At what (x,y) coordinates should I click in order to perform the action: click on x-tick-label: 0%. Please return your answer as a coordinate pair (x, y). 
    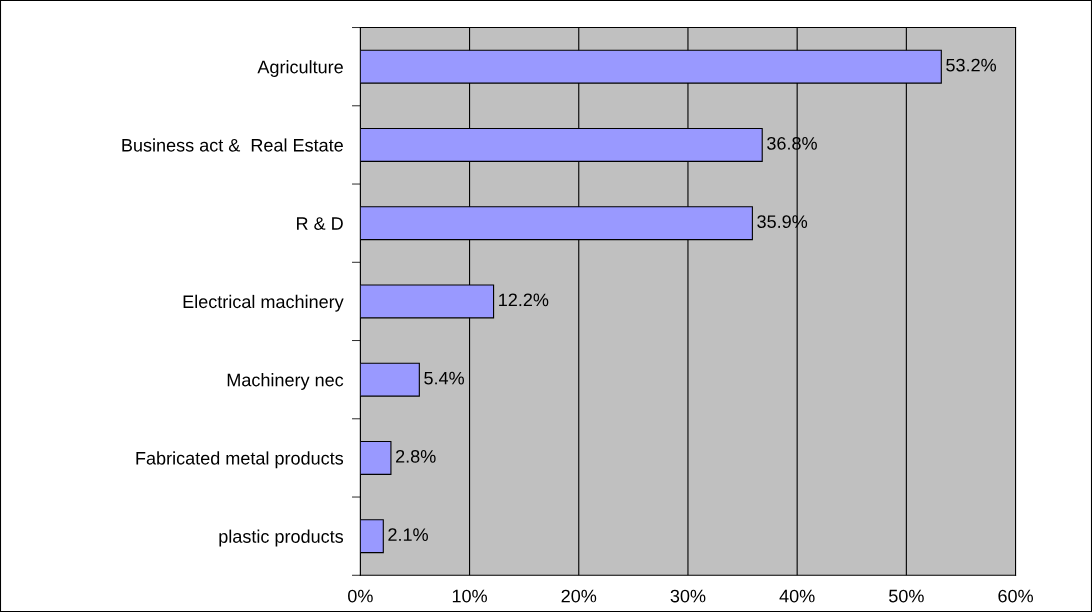
    Looking at the image, I should click on (360, 596).